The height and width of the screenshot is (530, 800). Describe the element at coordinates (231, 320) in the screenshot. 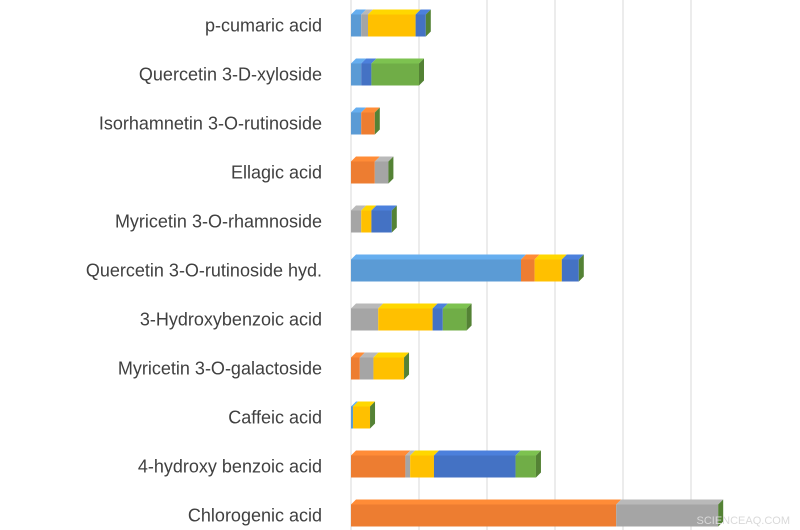

I see `category-label: 3-Hydroxybenzoic acid` at that location.